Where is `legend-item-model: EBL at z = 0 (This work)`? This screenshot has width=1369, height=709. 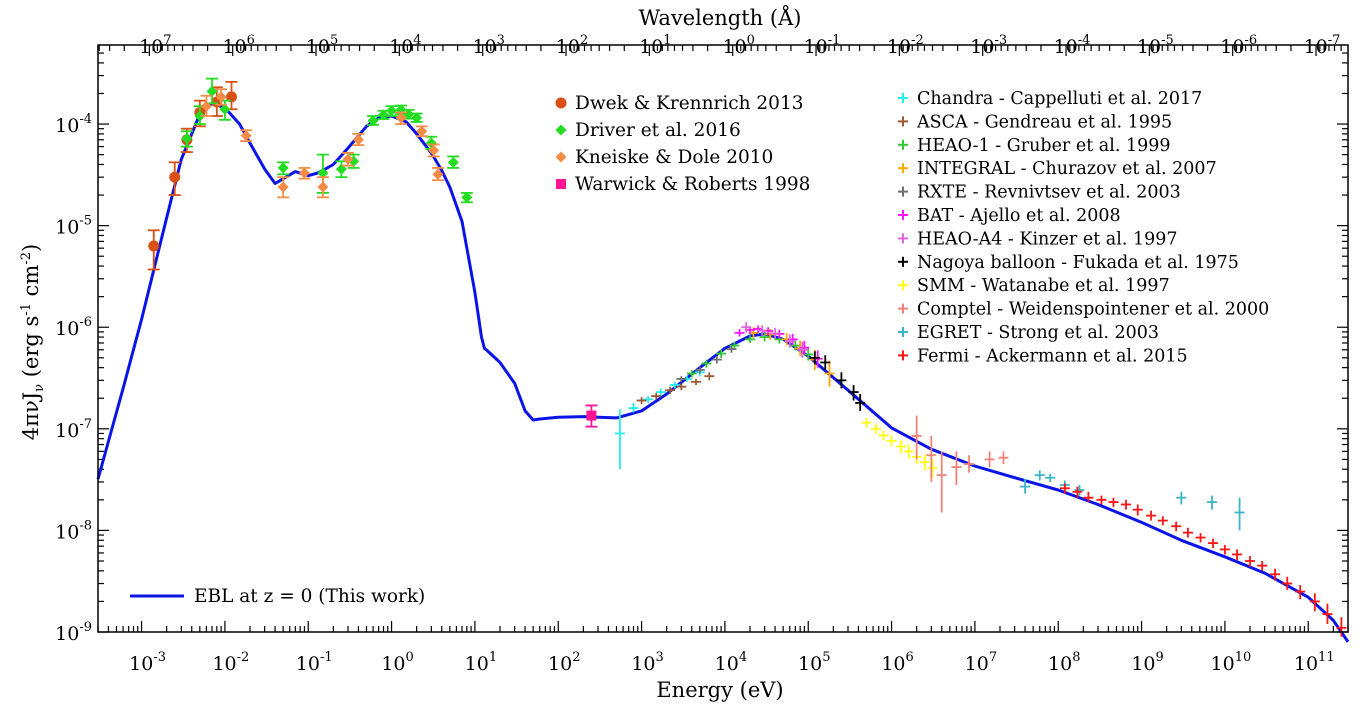
legend-item-model: EBL at z = 0 (This work) is located at coordinates (277, 596).